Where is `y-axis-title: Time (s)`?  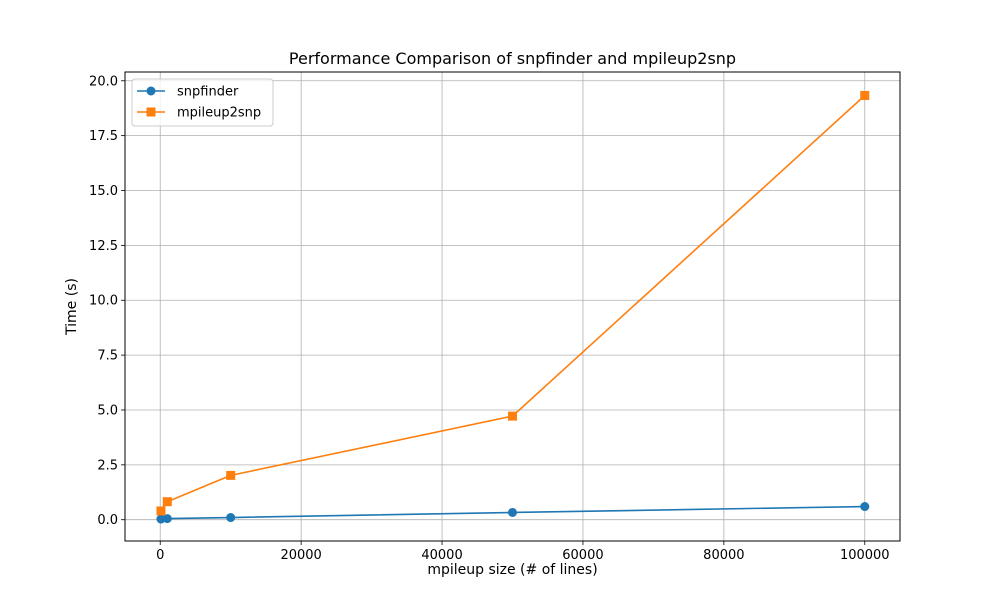
y-axis-title: Time (s) is located at coordinates (72, 307).